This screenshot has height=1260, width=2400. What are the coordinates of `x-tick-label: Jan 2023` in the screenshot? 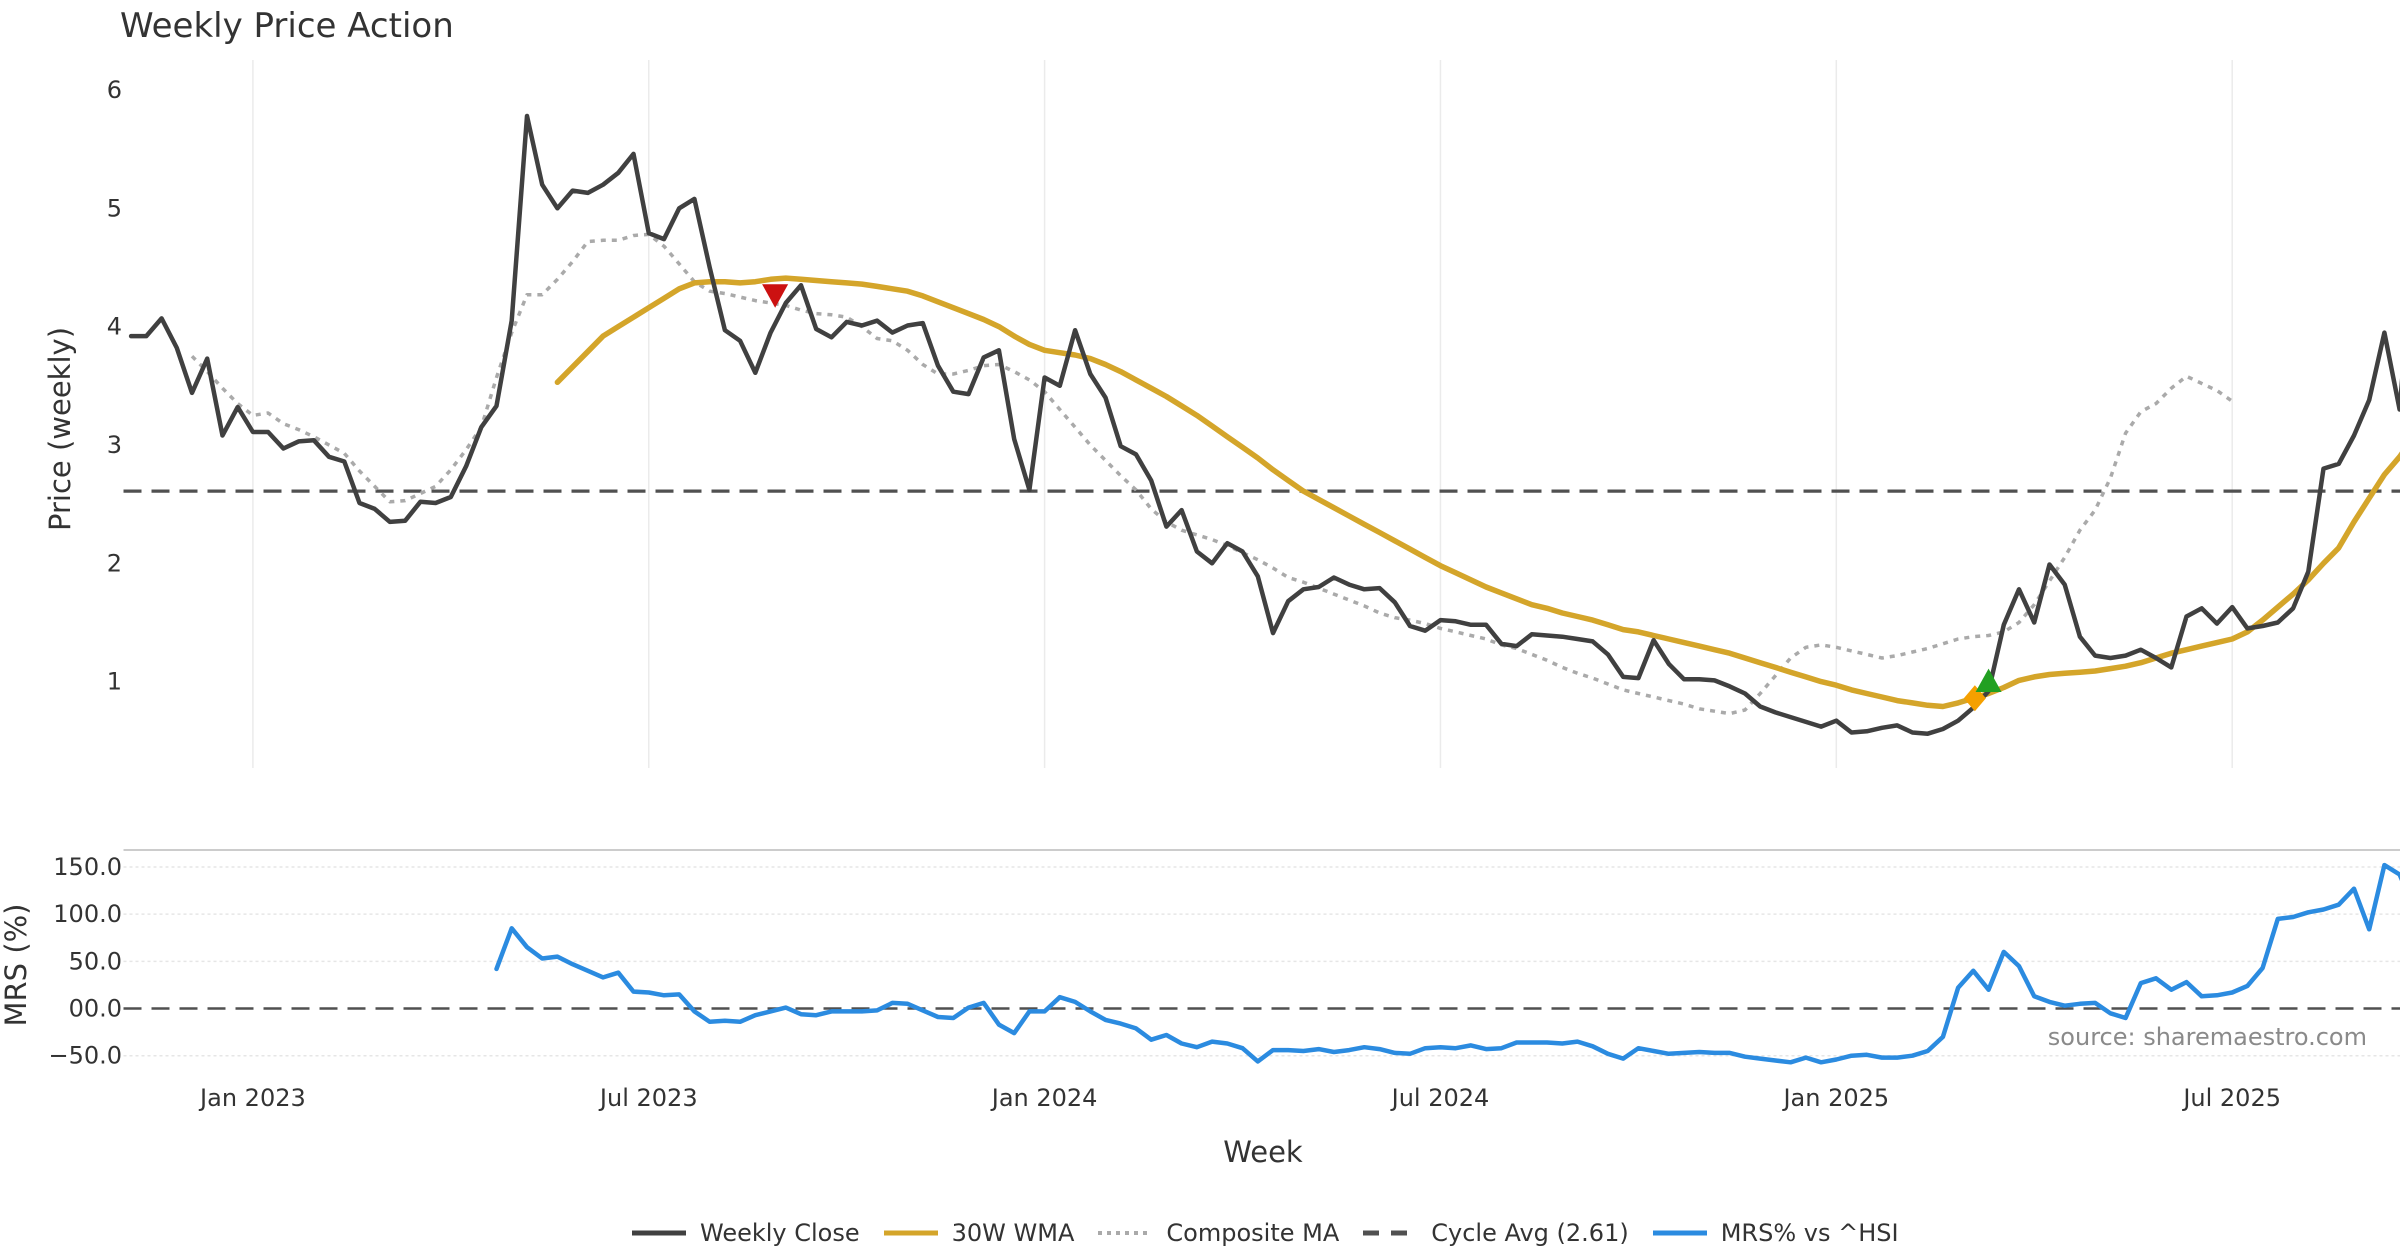 It's located at (252, 1098).